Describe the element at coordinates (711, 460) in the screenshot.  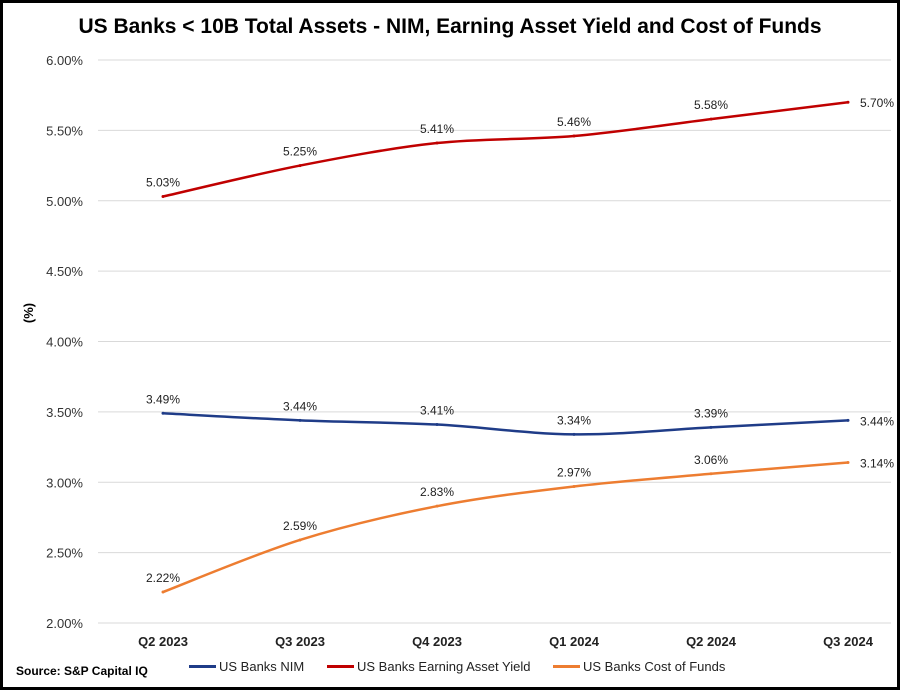
I see `data-label: 3.06%` at that location.